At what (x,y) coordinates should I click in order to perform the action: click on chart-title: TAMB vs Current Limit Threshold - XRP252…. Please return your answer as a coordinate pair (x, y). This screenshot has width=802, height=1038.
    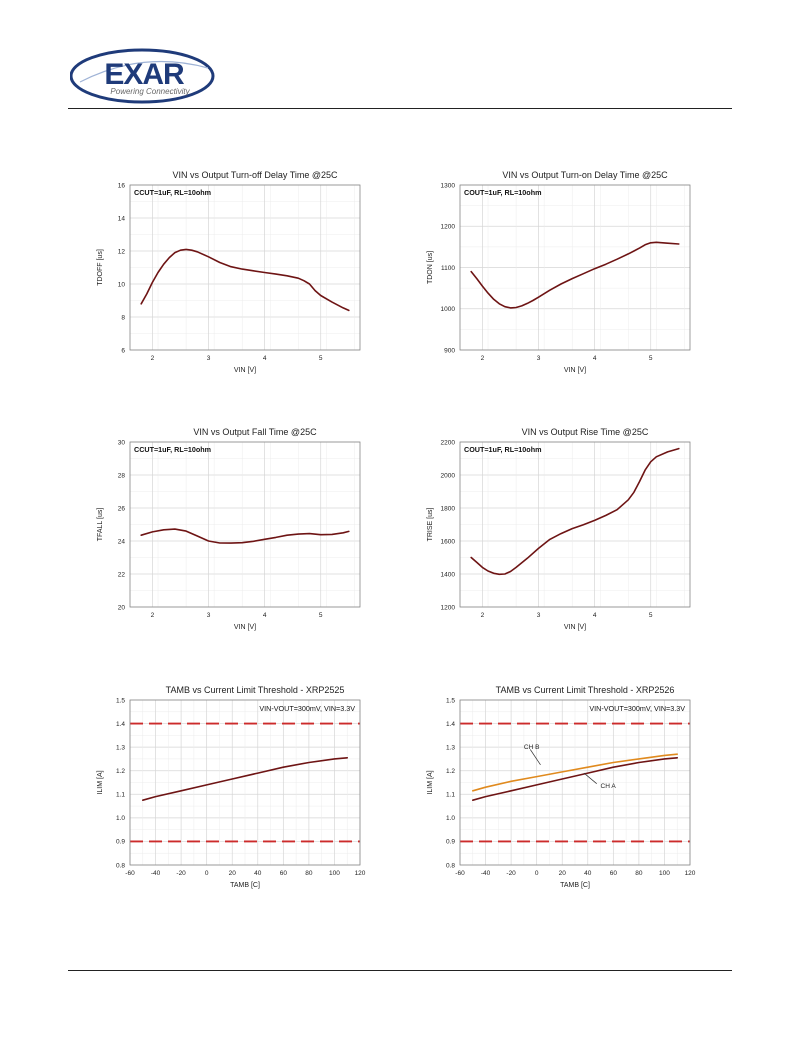
    Looking at the image, I should click on (585, 690).